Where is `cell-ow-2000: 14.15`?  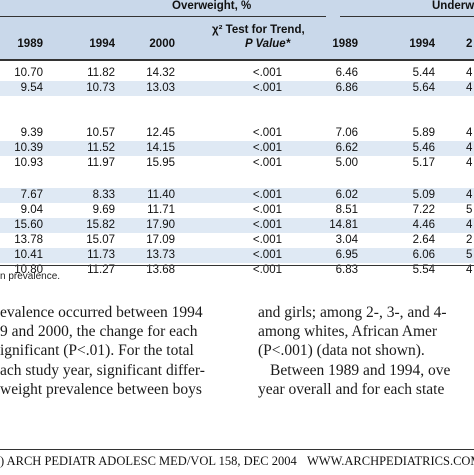
cell-ow-2000: 14.15 is located at coordinates (160, 148).